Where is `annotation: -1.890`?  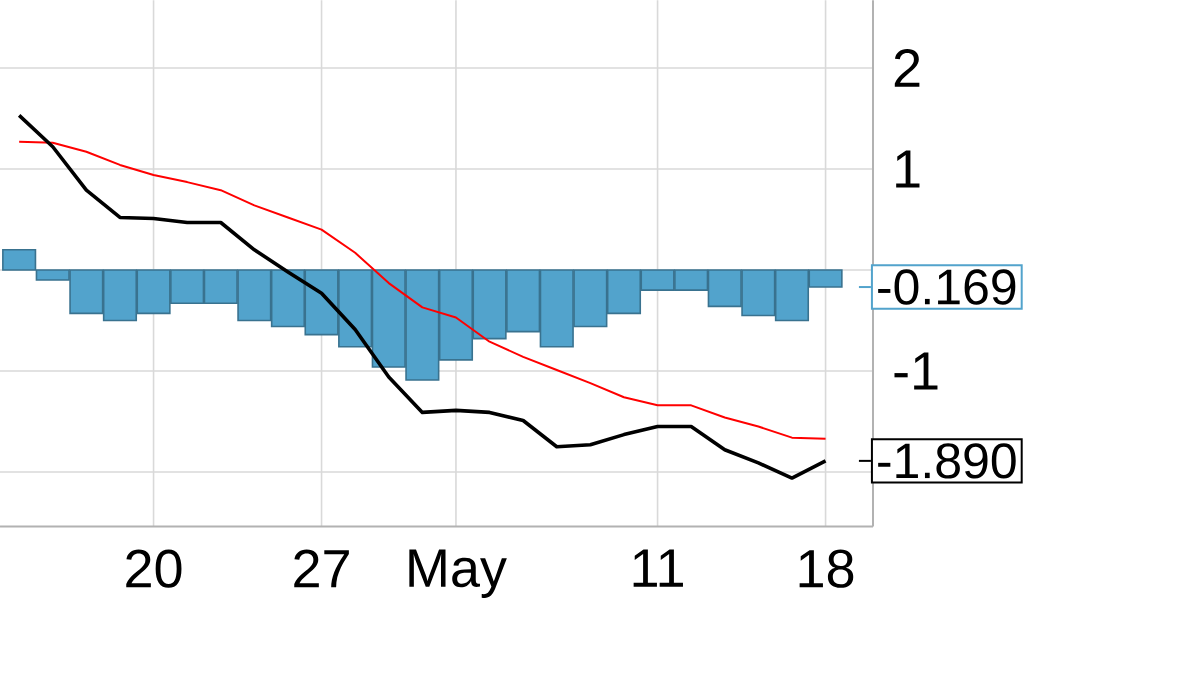 annotation: -1.890 is located at coordinates (947, 461).